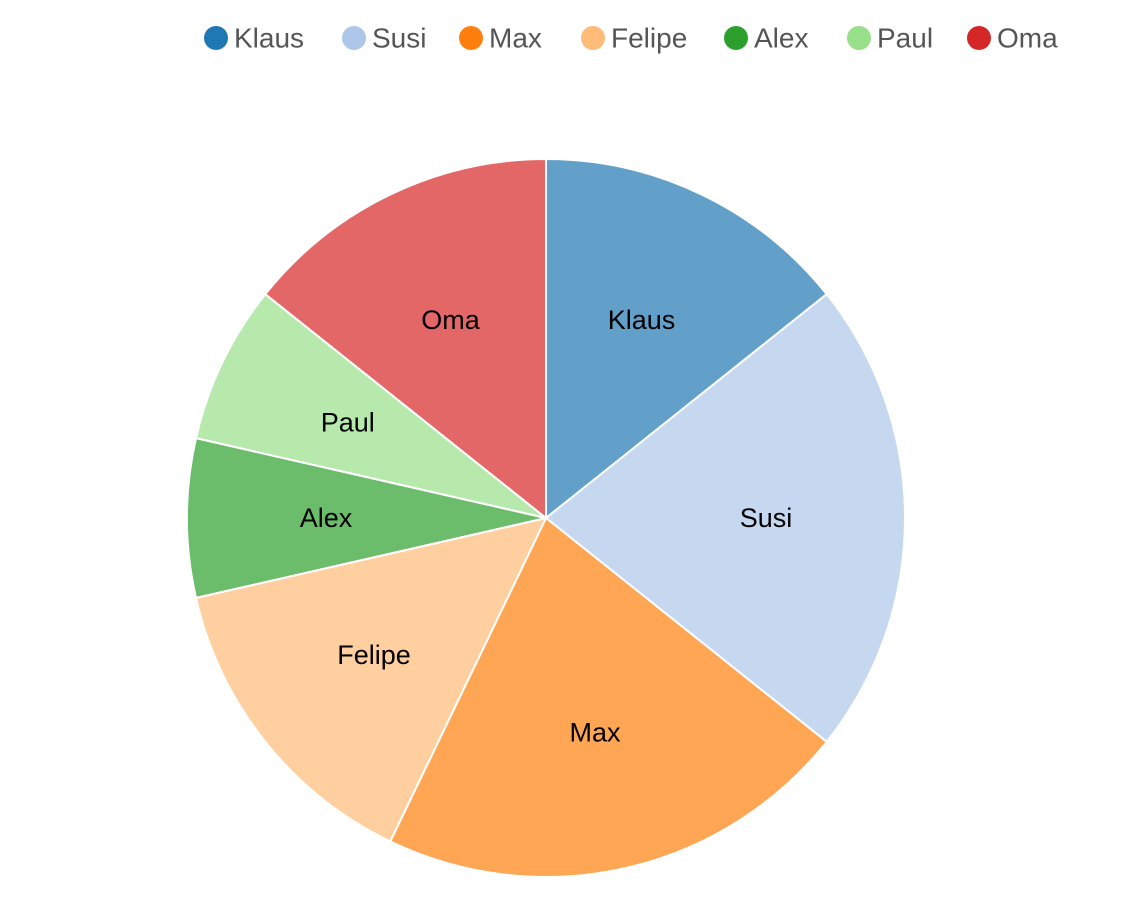 The width and height of the screenshot is (1142, 904). What do you see at coordinates (859, 38) in the screenshot?
I see `legend-swatch-paul` at bounding box center [859, 38].